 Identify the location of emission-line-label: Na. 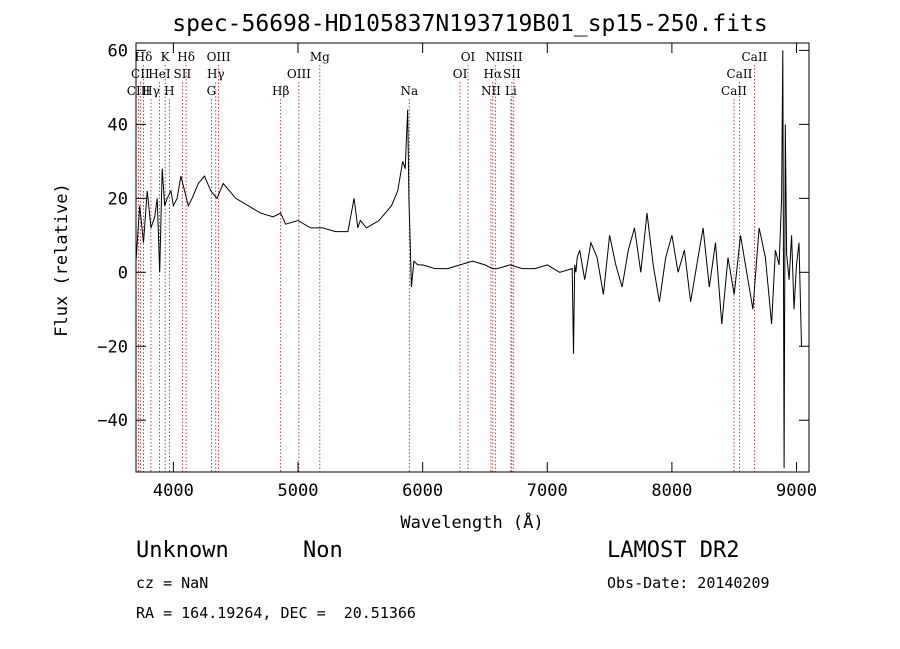
(409, 91).